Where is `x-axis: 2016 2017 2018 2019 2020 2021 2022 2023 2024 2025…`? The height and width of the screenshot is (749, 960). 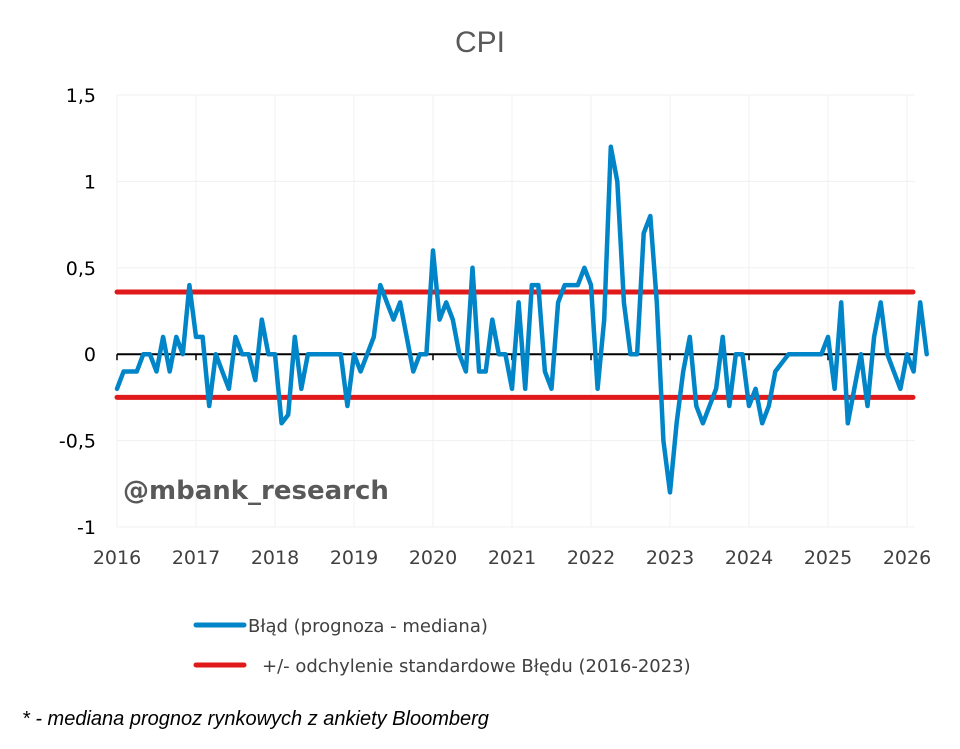 x-axis: 2016 2017 2018 2019 2020 2021 2022 2023 2024 2025… is located at coordinates (512, 558).